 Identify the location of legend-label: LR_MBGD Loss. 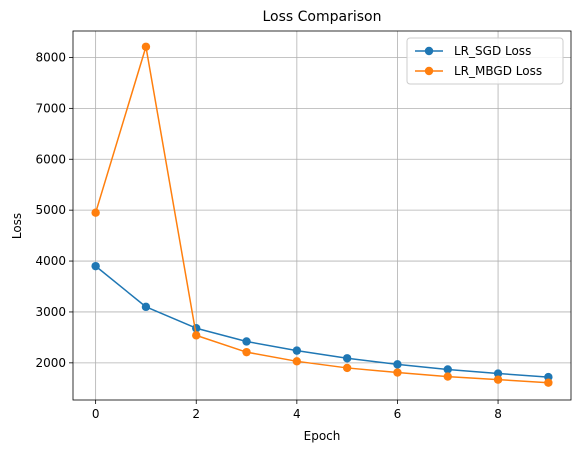
(498, 71).